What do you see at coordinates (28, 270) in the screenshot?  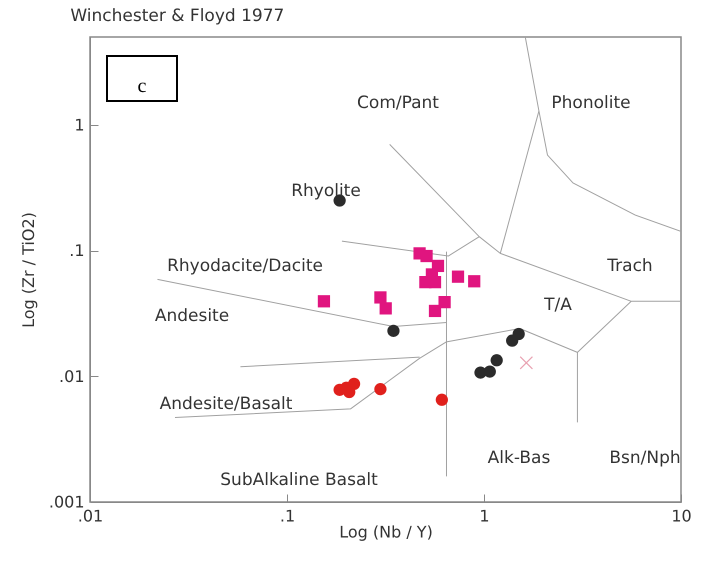 I see `y-axis-title: Log (Zr / TiO2)` at bounding box center [28, 270].